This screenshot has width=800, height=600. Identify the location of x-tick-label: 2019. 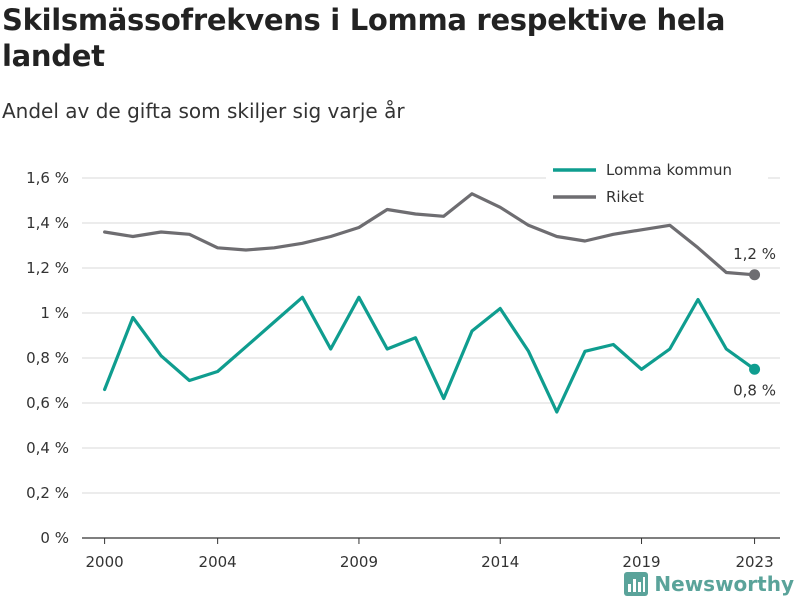
(641, 562).